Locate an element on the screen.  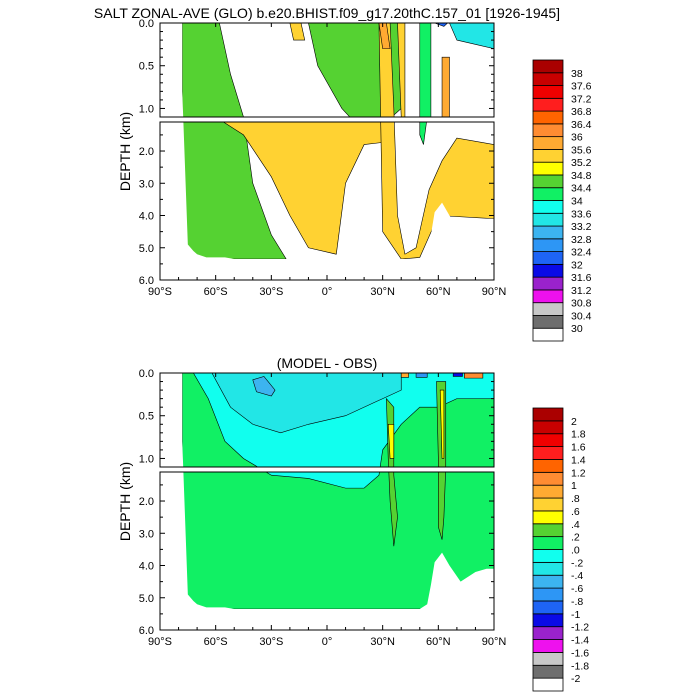
colorbar-label: 32.4 is located at coordinates (581, 253).